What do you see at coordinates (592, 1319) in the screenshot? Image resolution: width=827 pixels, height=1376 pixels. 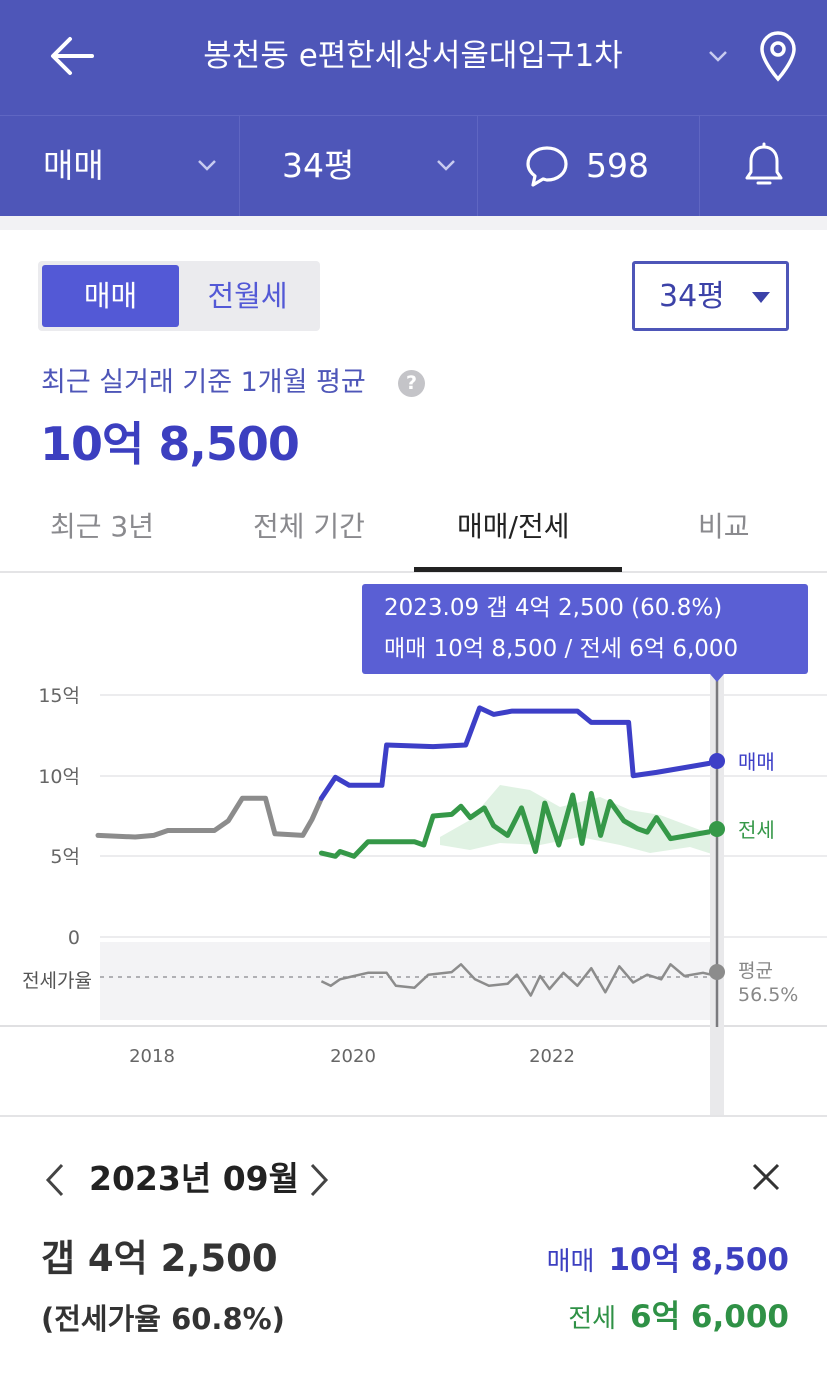 I see `jeonse-price-label: 전세` at bounding box center [592, 1319].